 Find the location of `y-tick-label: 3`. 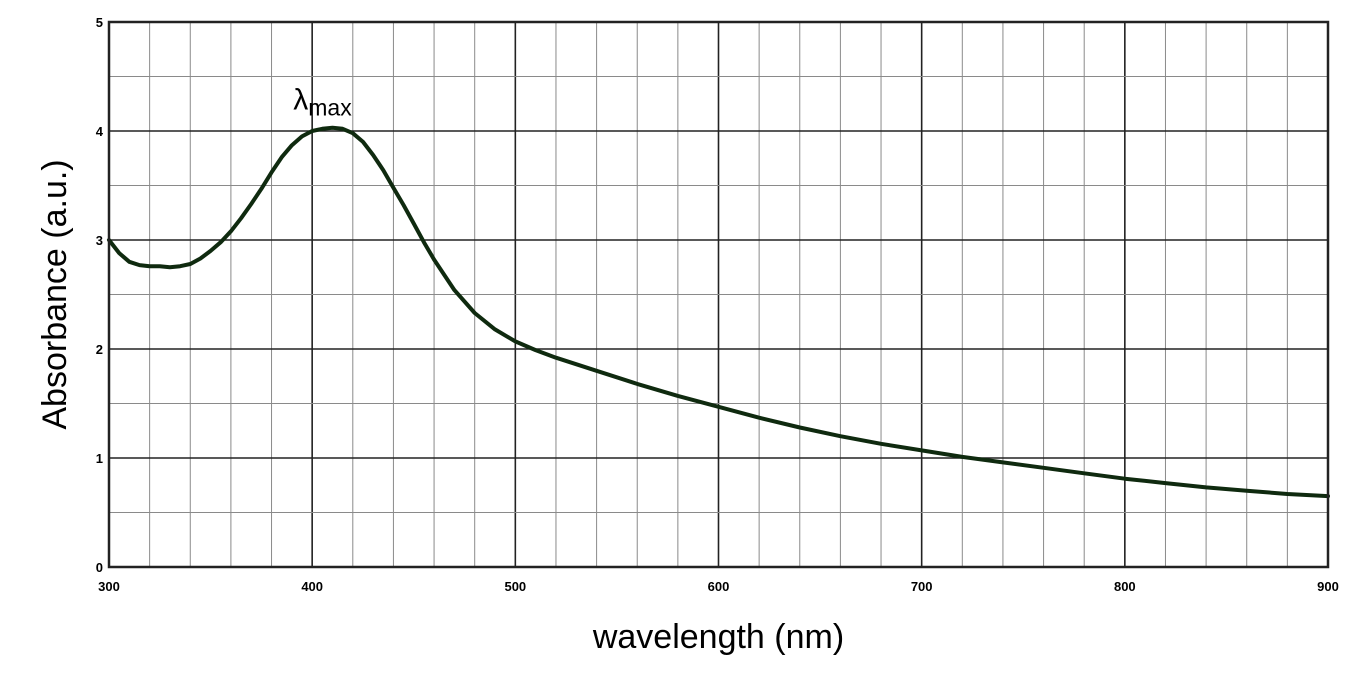

y-tick-label: 3 is located at coordinates (99, 240).